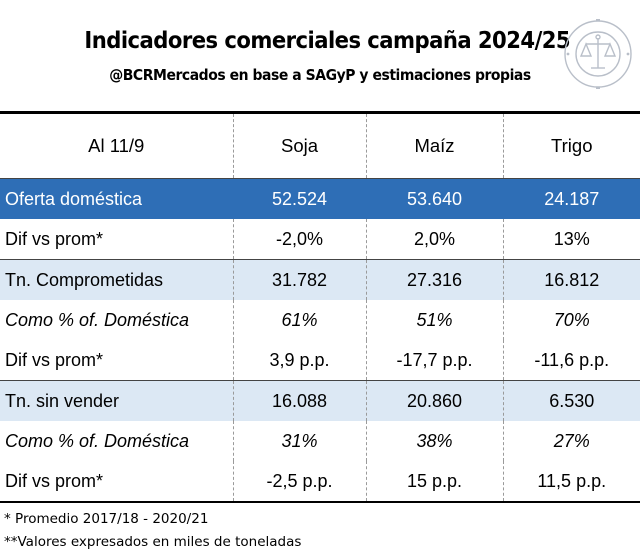  I want to click on cell-soja: 31%, so click(299, 441).